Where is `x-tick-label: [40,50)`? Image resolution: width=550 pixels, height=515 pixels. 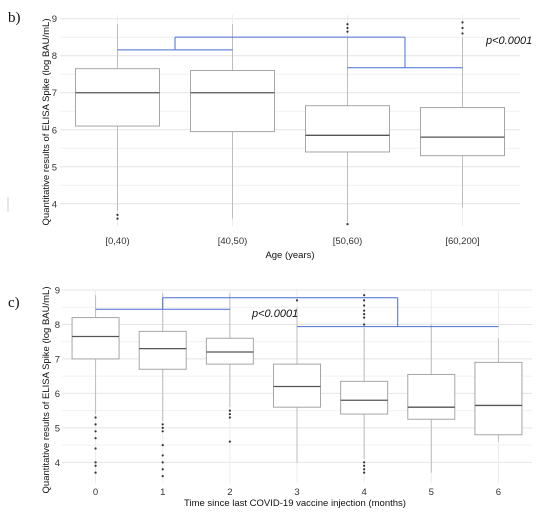 x-tick-label: [40,50) is located at coordinates (233, 241).